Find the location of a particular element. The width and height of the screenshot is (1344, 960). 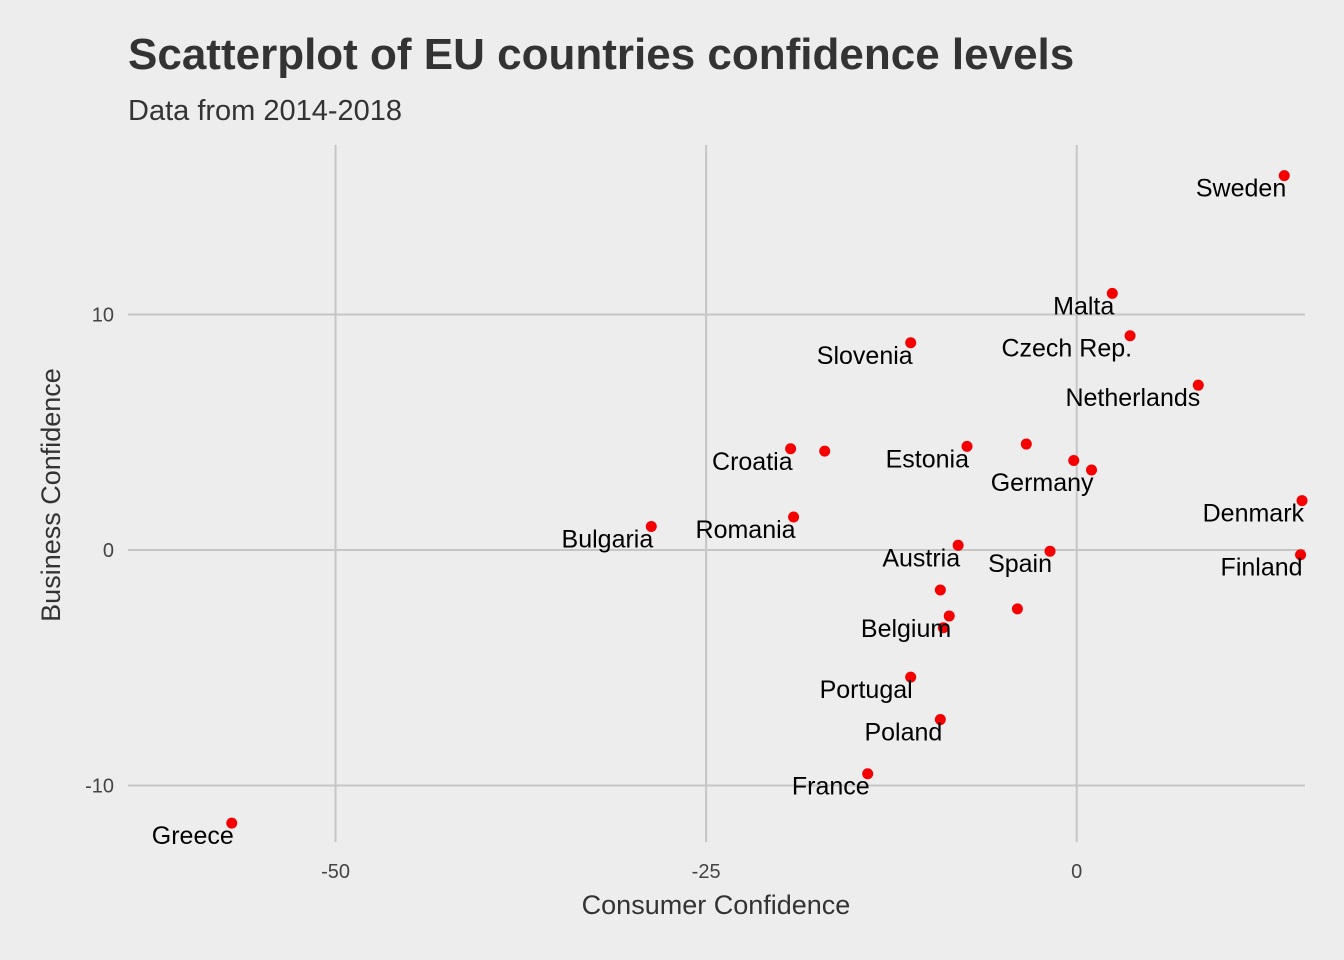

chart-subtitle: Data from 2014-2018 is located at coordinates (265, 111).